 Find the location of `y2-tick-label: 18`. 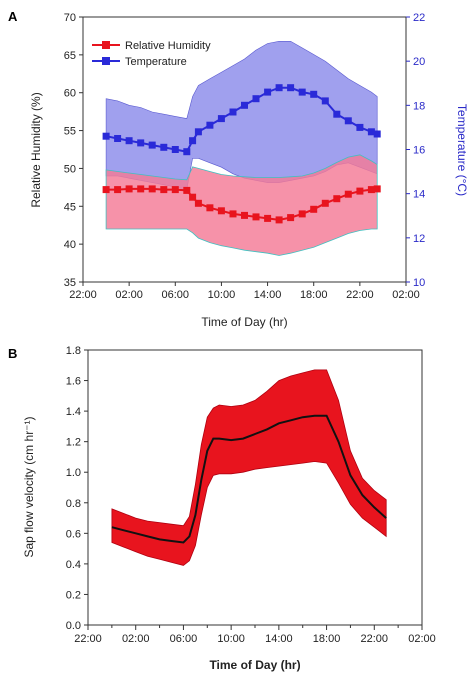

y2-tick-label: 18 is located at coordinates (419, 106).